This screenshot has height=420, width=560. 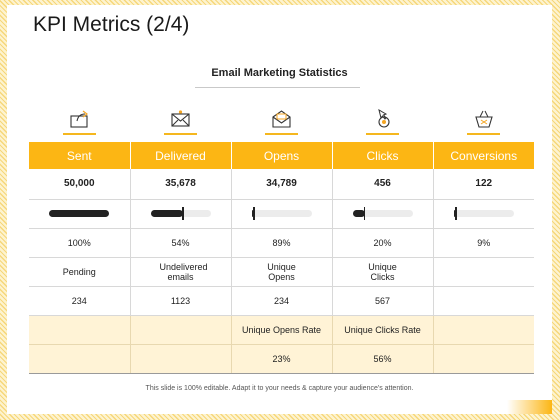 What do you see at coordinates (529, 407) in the screenshot?
I see `corner-accent` at bounding box center [529, 407].